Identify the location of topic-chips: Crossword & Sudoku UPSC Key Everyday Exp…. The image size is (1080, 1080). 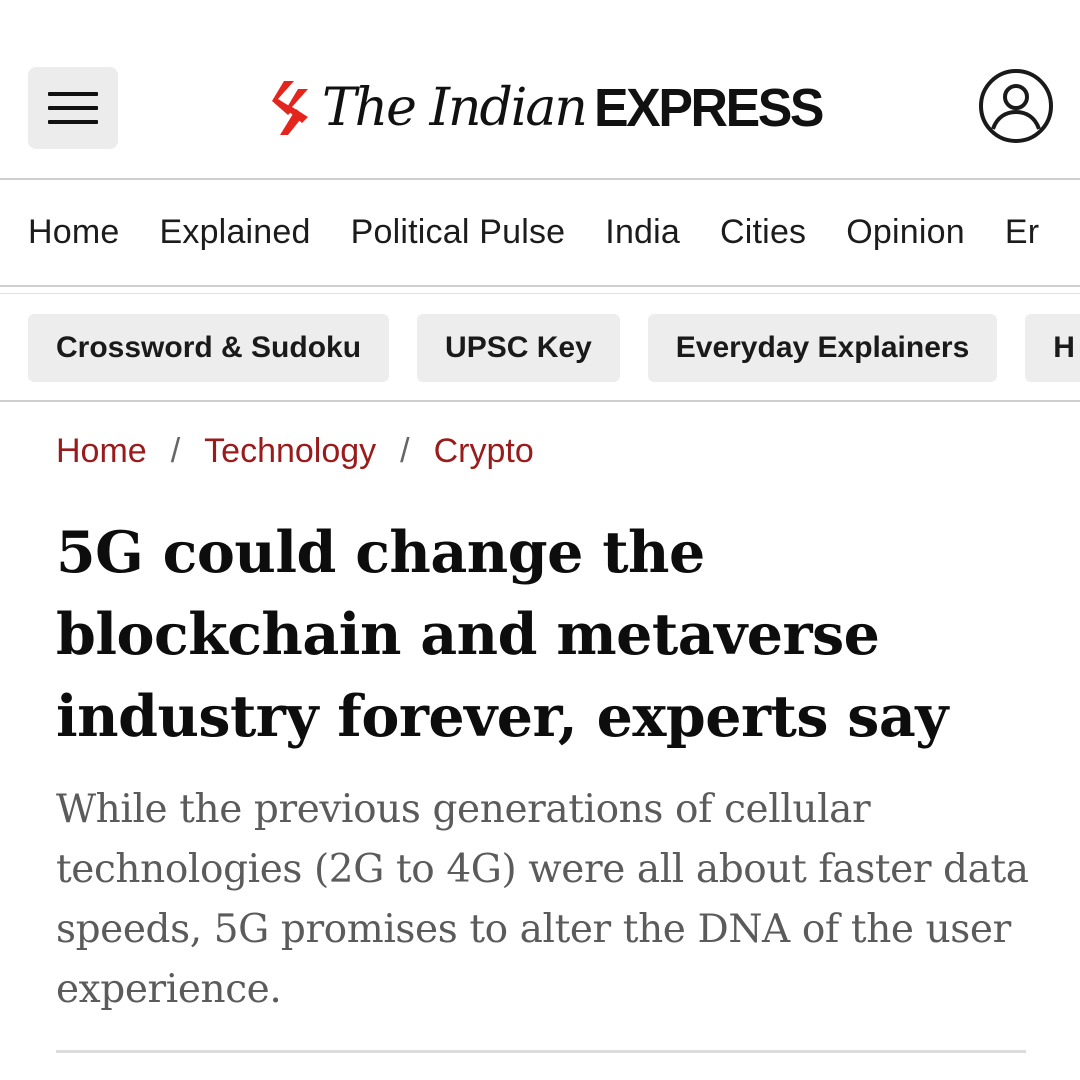
(554, 348).